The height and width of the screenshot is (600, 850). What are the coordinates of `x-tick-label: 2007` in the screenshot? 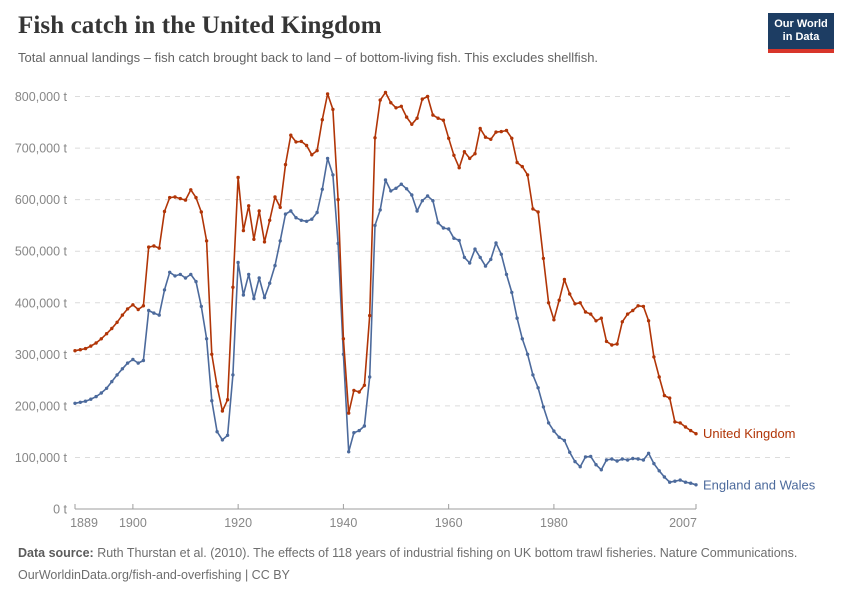 It's located at (683, 523).